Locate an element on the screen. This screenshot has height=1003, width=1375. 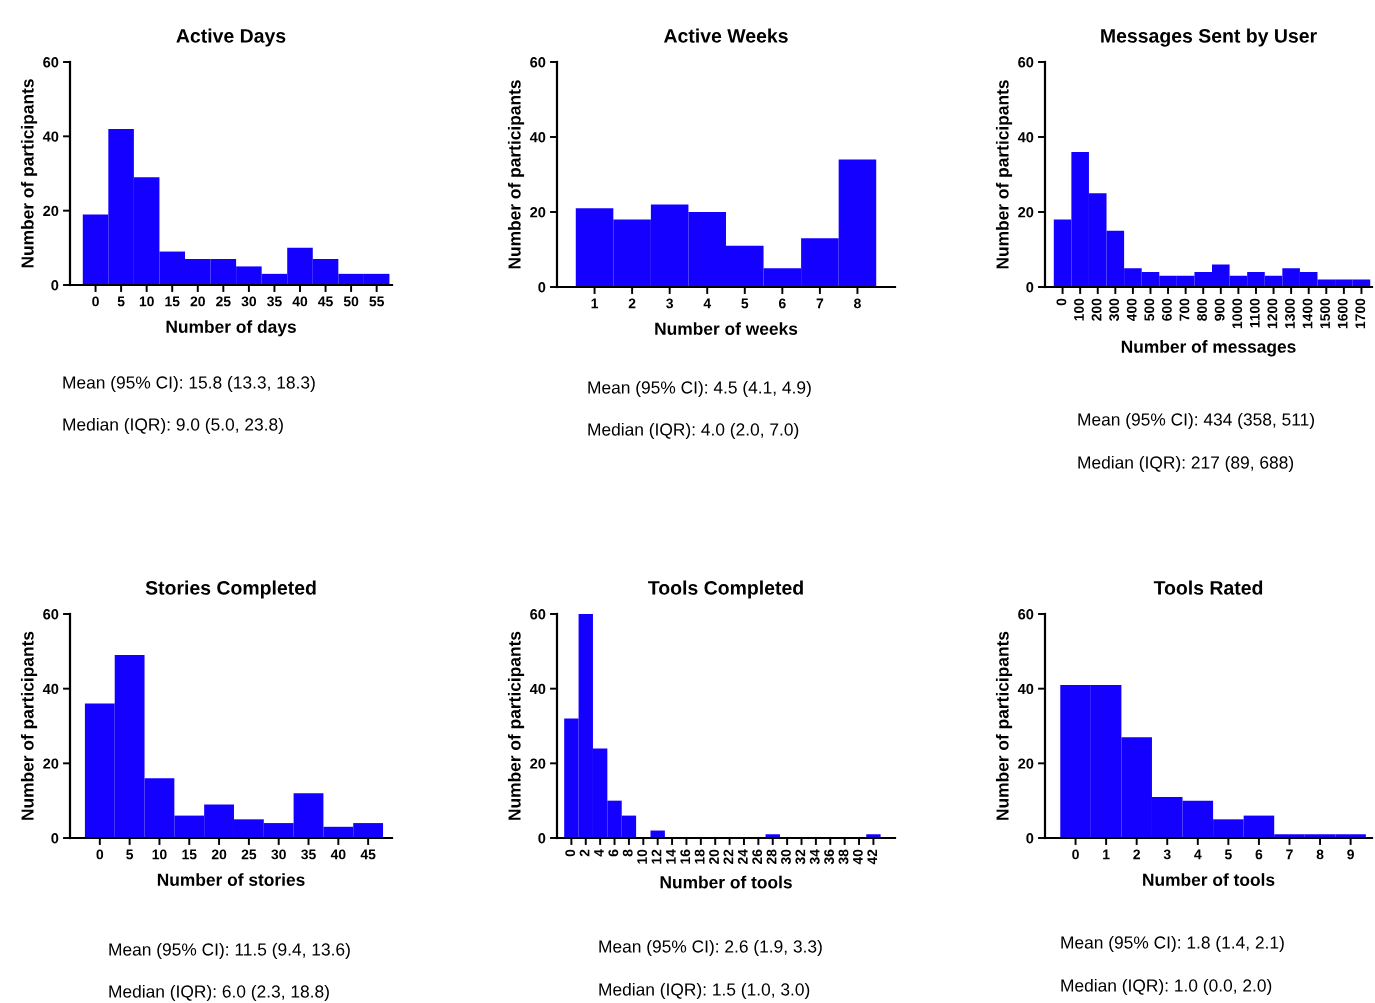
x-tick-label: 200 is located at coordinates (1096, 309).